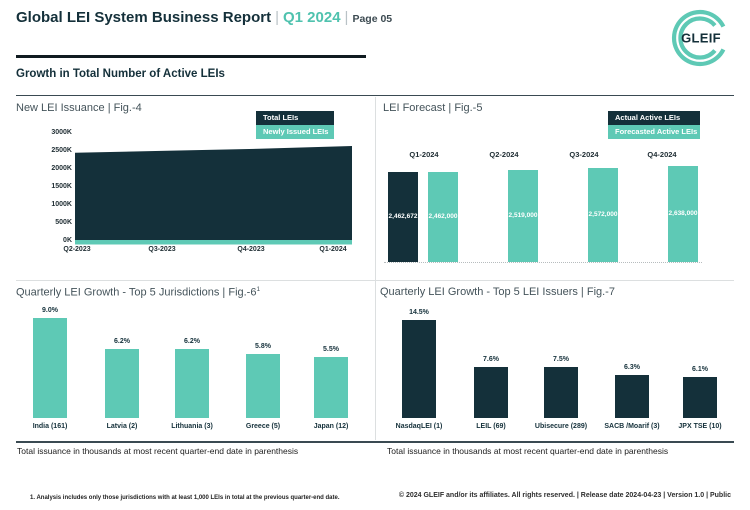 The image size is (750, 510). Describe the element at coordinates (311, 17) in the screenshot. I see `report-period: Q1 2024` at that location.